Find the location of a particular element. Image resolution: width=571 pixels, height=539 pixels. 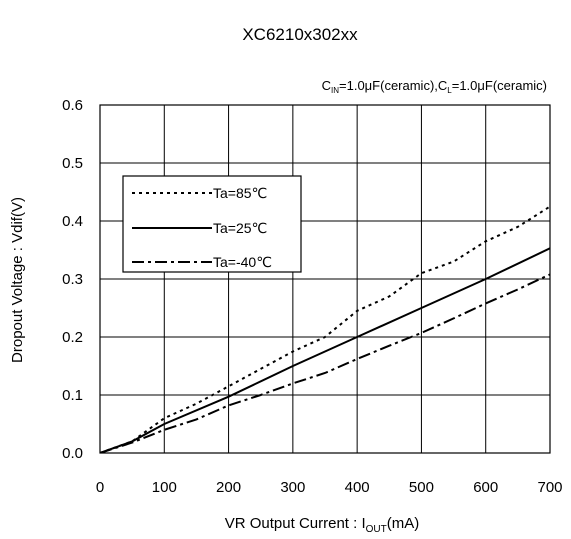

legend: Ta=85℃ Ta=25℃ Ta=-40℃ is located at coordinates (212, 224).